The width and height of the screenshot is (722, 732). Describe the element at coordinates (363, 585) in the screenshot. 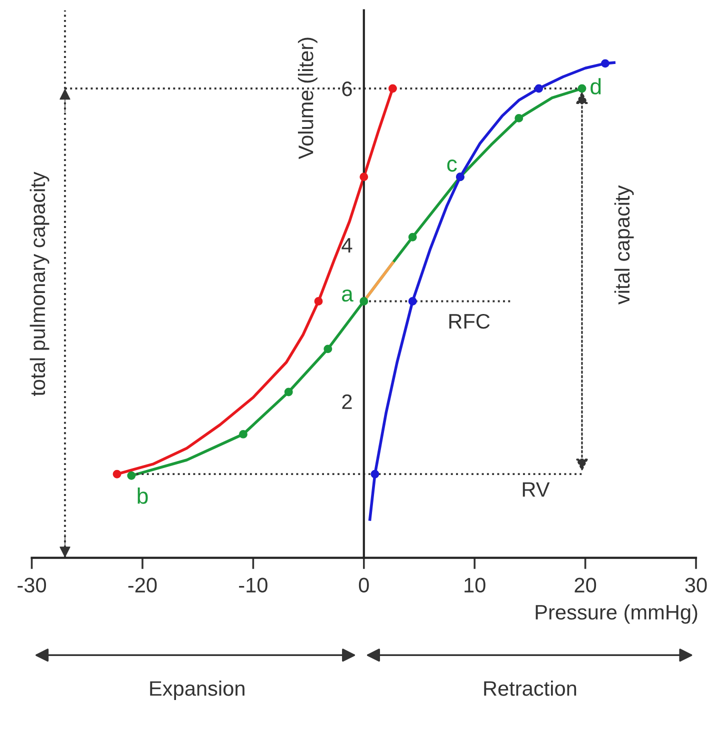

I see `x-tick-label: 0` at that location.